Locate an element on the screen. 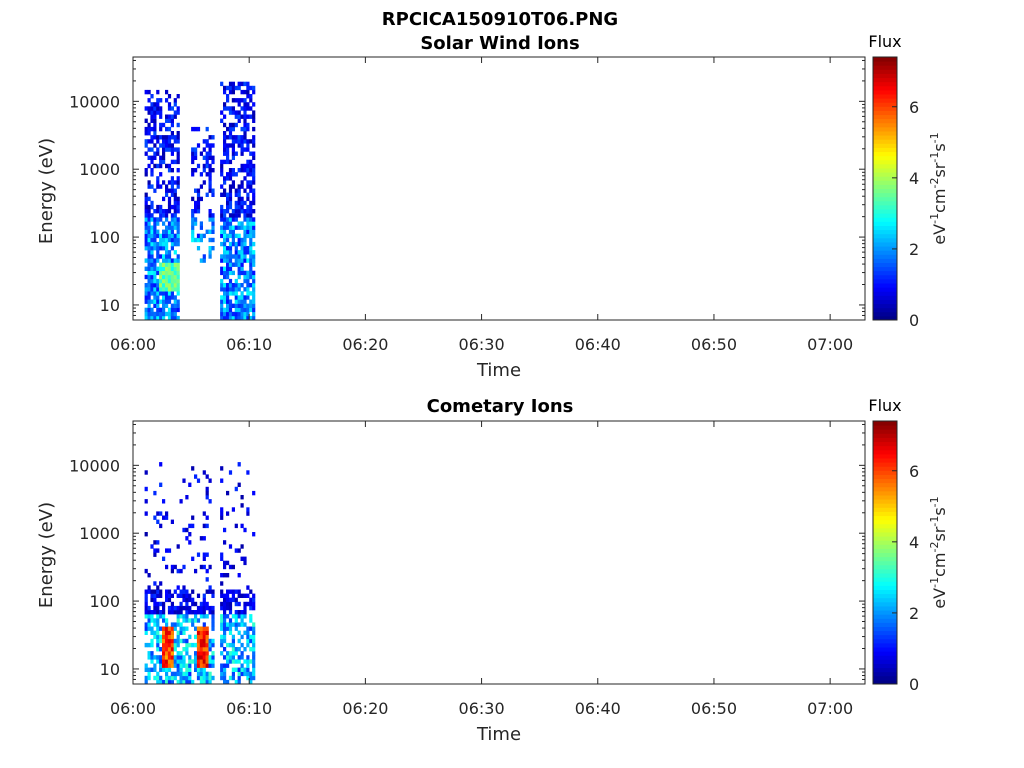  panel-title: Solar Wind Ions is located at coordinates (499, 43).